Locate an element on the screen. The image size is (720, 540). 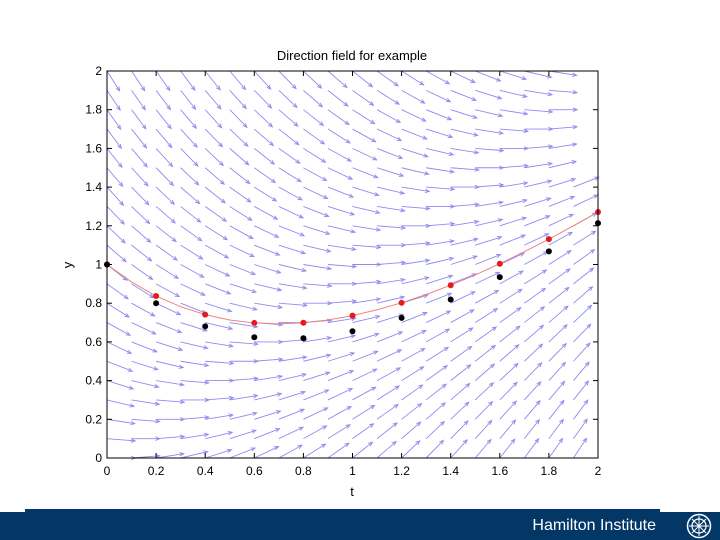
x-tick-label: 0.8 is located at coordinates (303, 471).